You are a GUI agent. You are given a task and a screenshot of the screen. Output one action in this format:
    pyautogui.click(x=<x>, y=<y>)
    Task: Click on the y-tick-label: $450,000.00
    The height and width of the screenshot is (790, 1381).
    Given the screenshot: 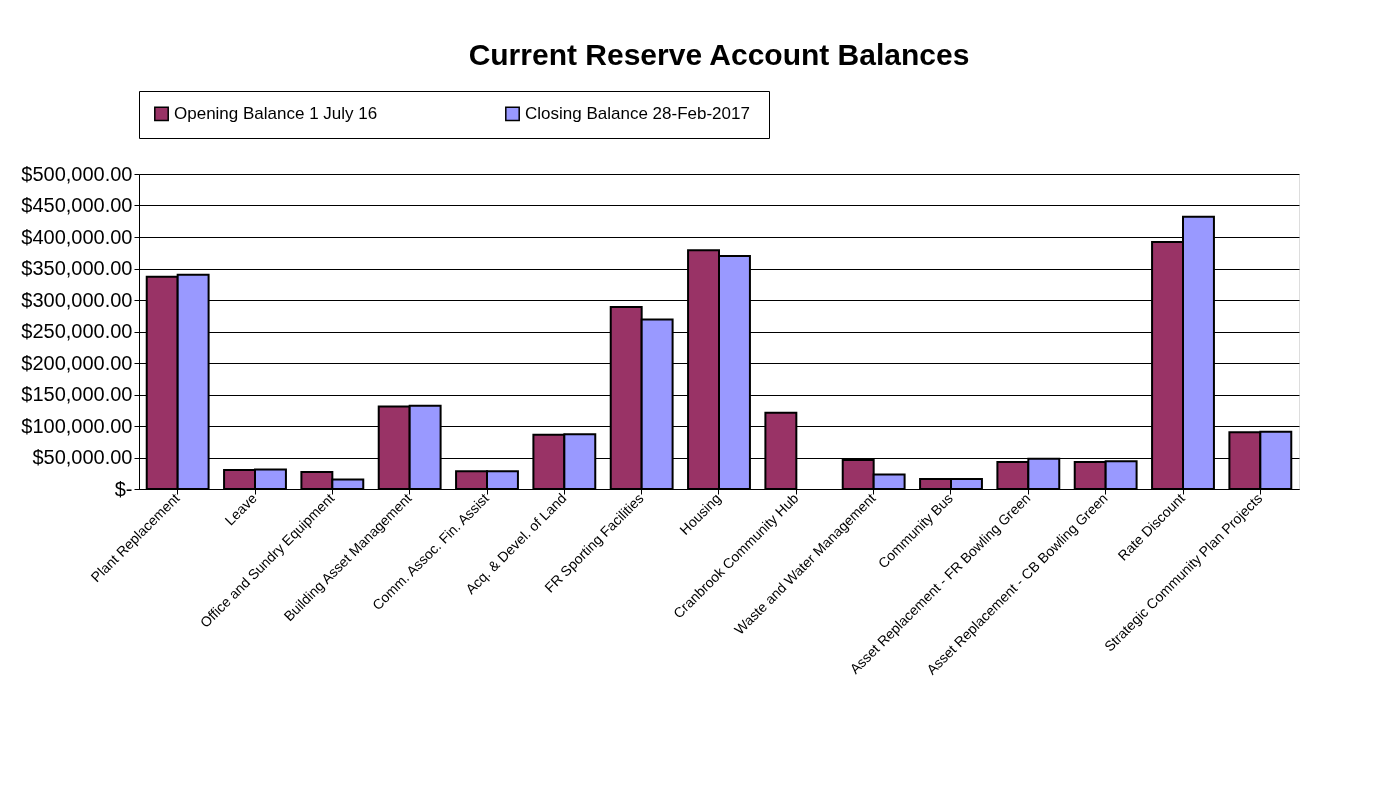 What is the action you would take?
    pyautogui.click(x=77, y=205)
    